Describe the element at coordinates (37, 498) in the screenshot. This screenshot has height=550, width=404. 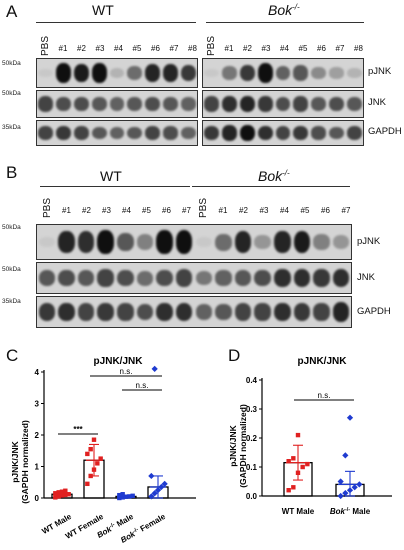
I see `y-tick-label: 0` at that location.